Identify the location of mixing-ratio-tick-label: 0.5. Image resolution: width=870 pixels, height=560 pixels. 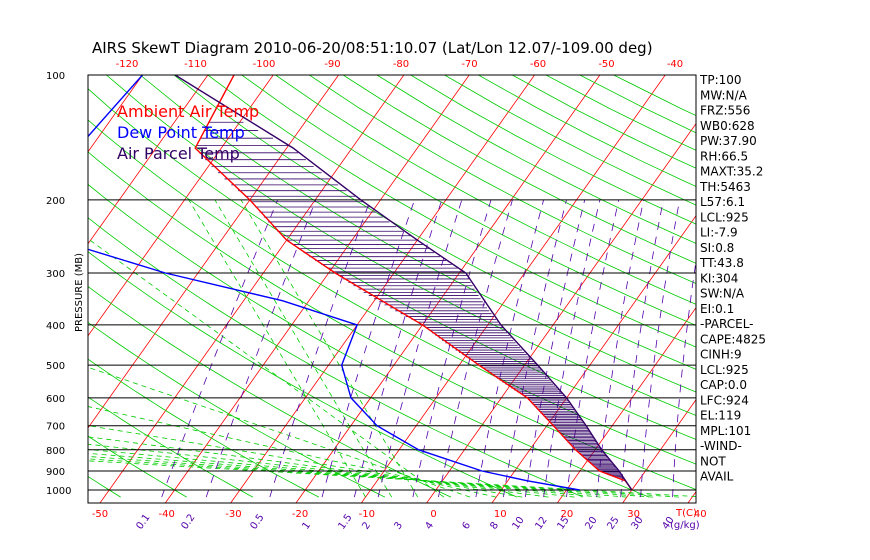
(257, 521).